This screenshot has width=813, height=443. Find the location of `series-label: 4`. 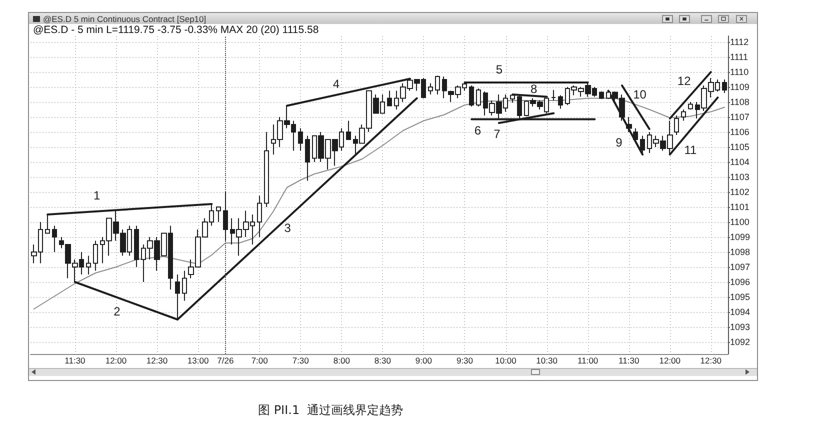

series-label: 4 is located at coordinates (336, 83).